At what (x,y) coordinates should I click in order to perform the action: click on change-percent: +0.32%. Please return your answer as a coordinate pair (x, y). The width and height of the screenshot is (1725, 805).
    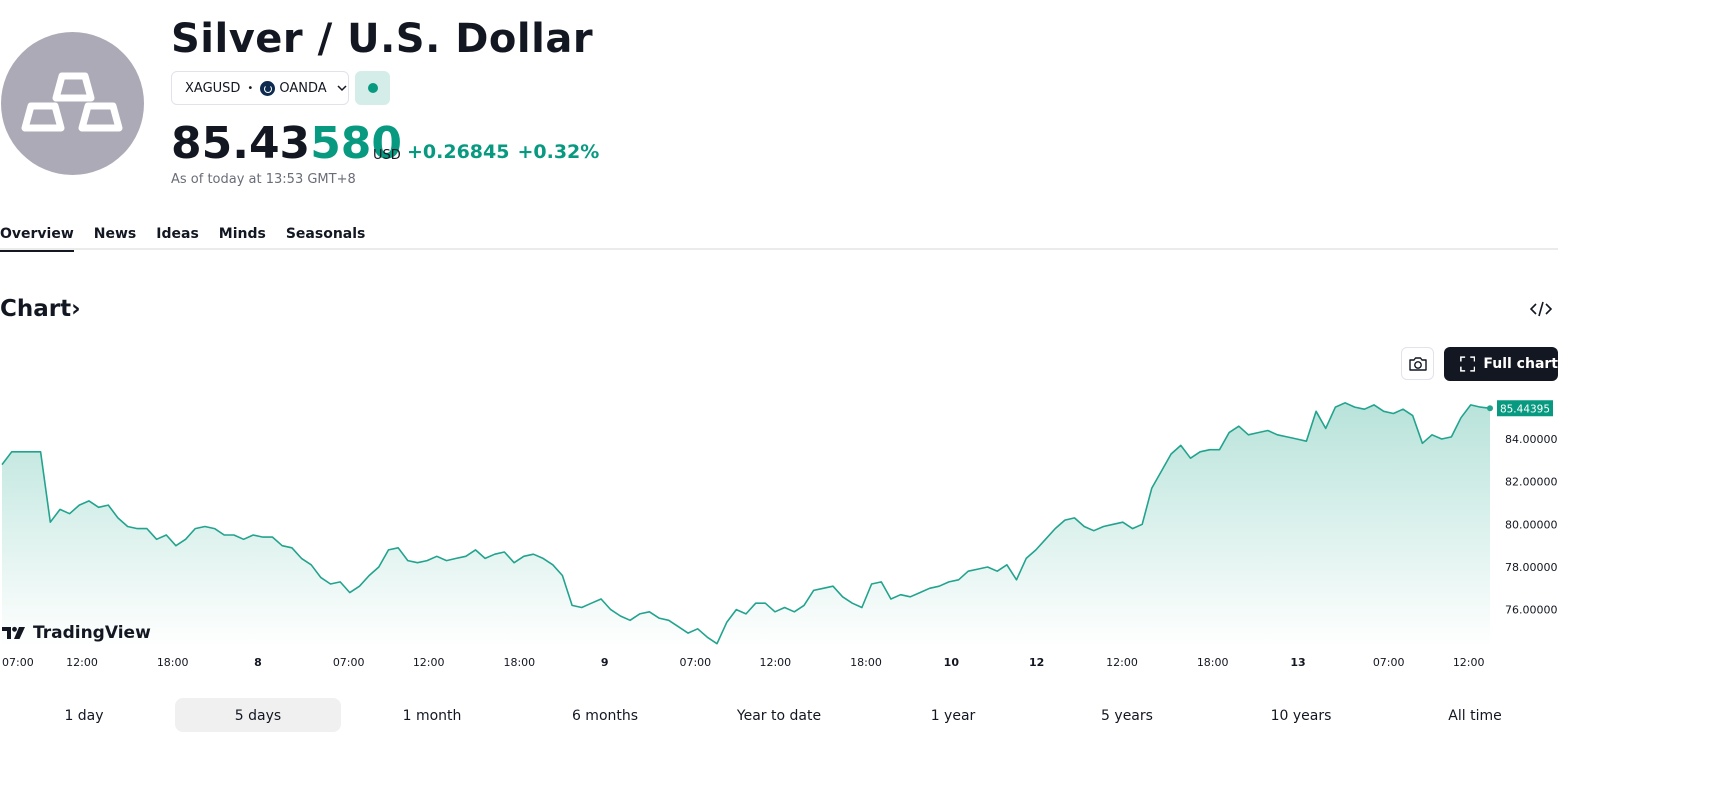
    Looking at the image, I should click on (558, 152).